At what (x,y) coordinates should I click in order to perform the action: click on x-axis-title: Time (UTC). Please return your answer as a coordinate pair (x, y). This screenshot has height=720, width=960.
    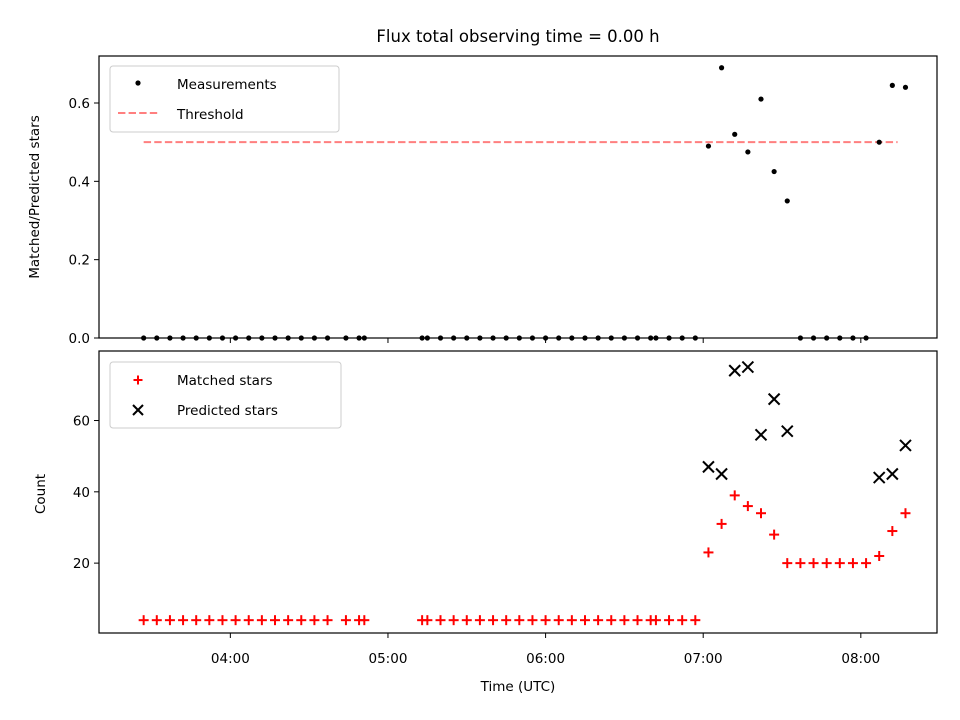
    Looking at the image, I should click on (518, 687).